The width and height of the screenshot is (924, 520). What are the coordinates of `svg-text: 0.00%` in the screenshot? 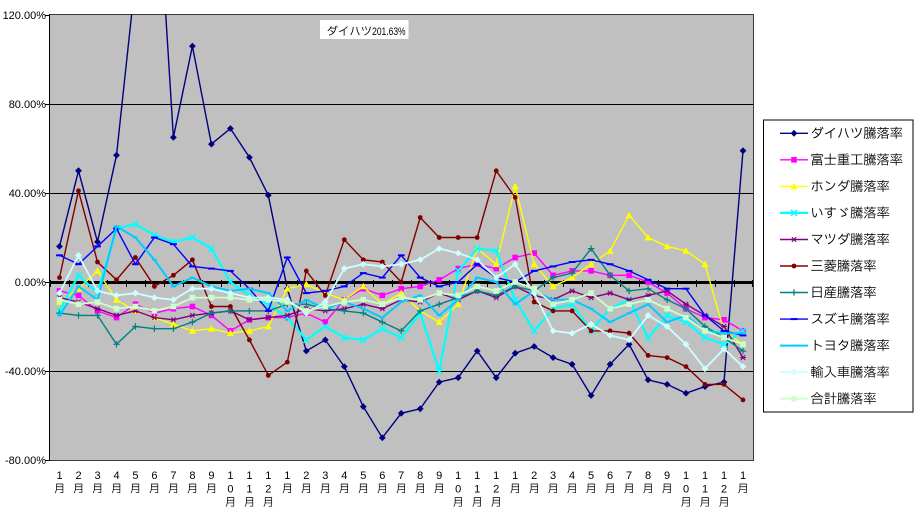 It's located at (30, 283).